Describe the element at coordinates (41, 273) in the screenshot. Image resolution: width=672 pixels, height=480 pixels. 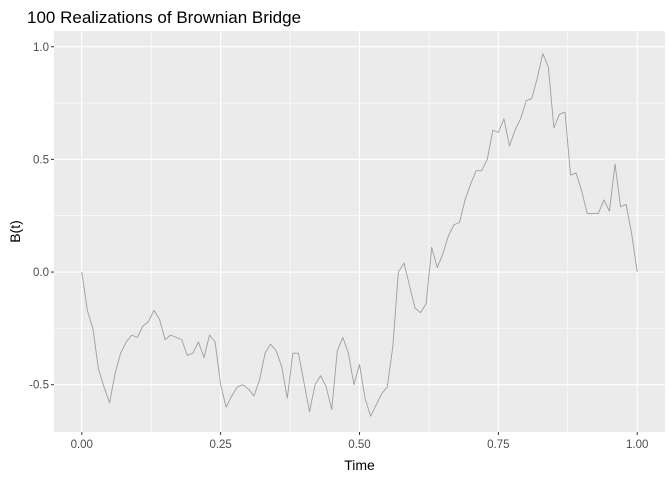
I see `y-tick-label: 0.0` at that location.